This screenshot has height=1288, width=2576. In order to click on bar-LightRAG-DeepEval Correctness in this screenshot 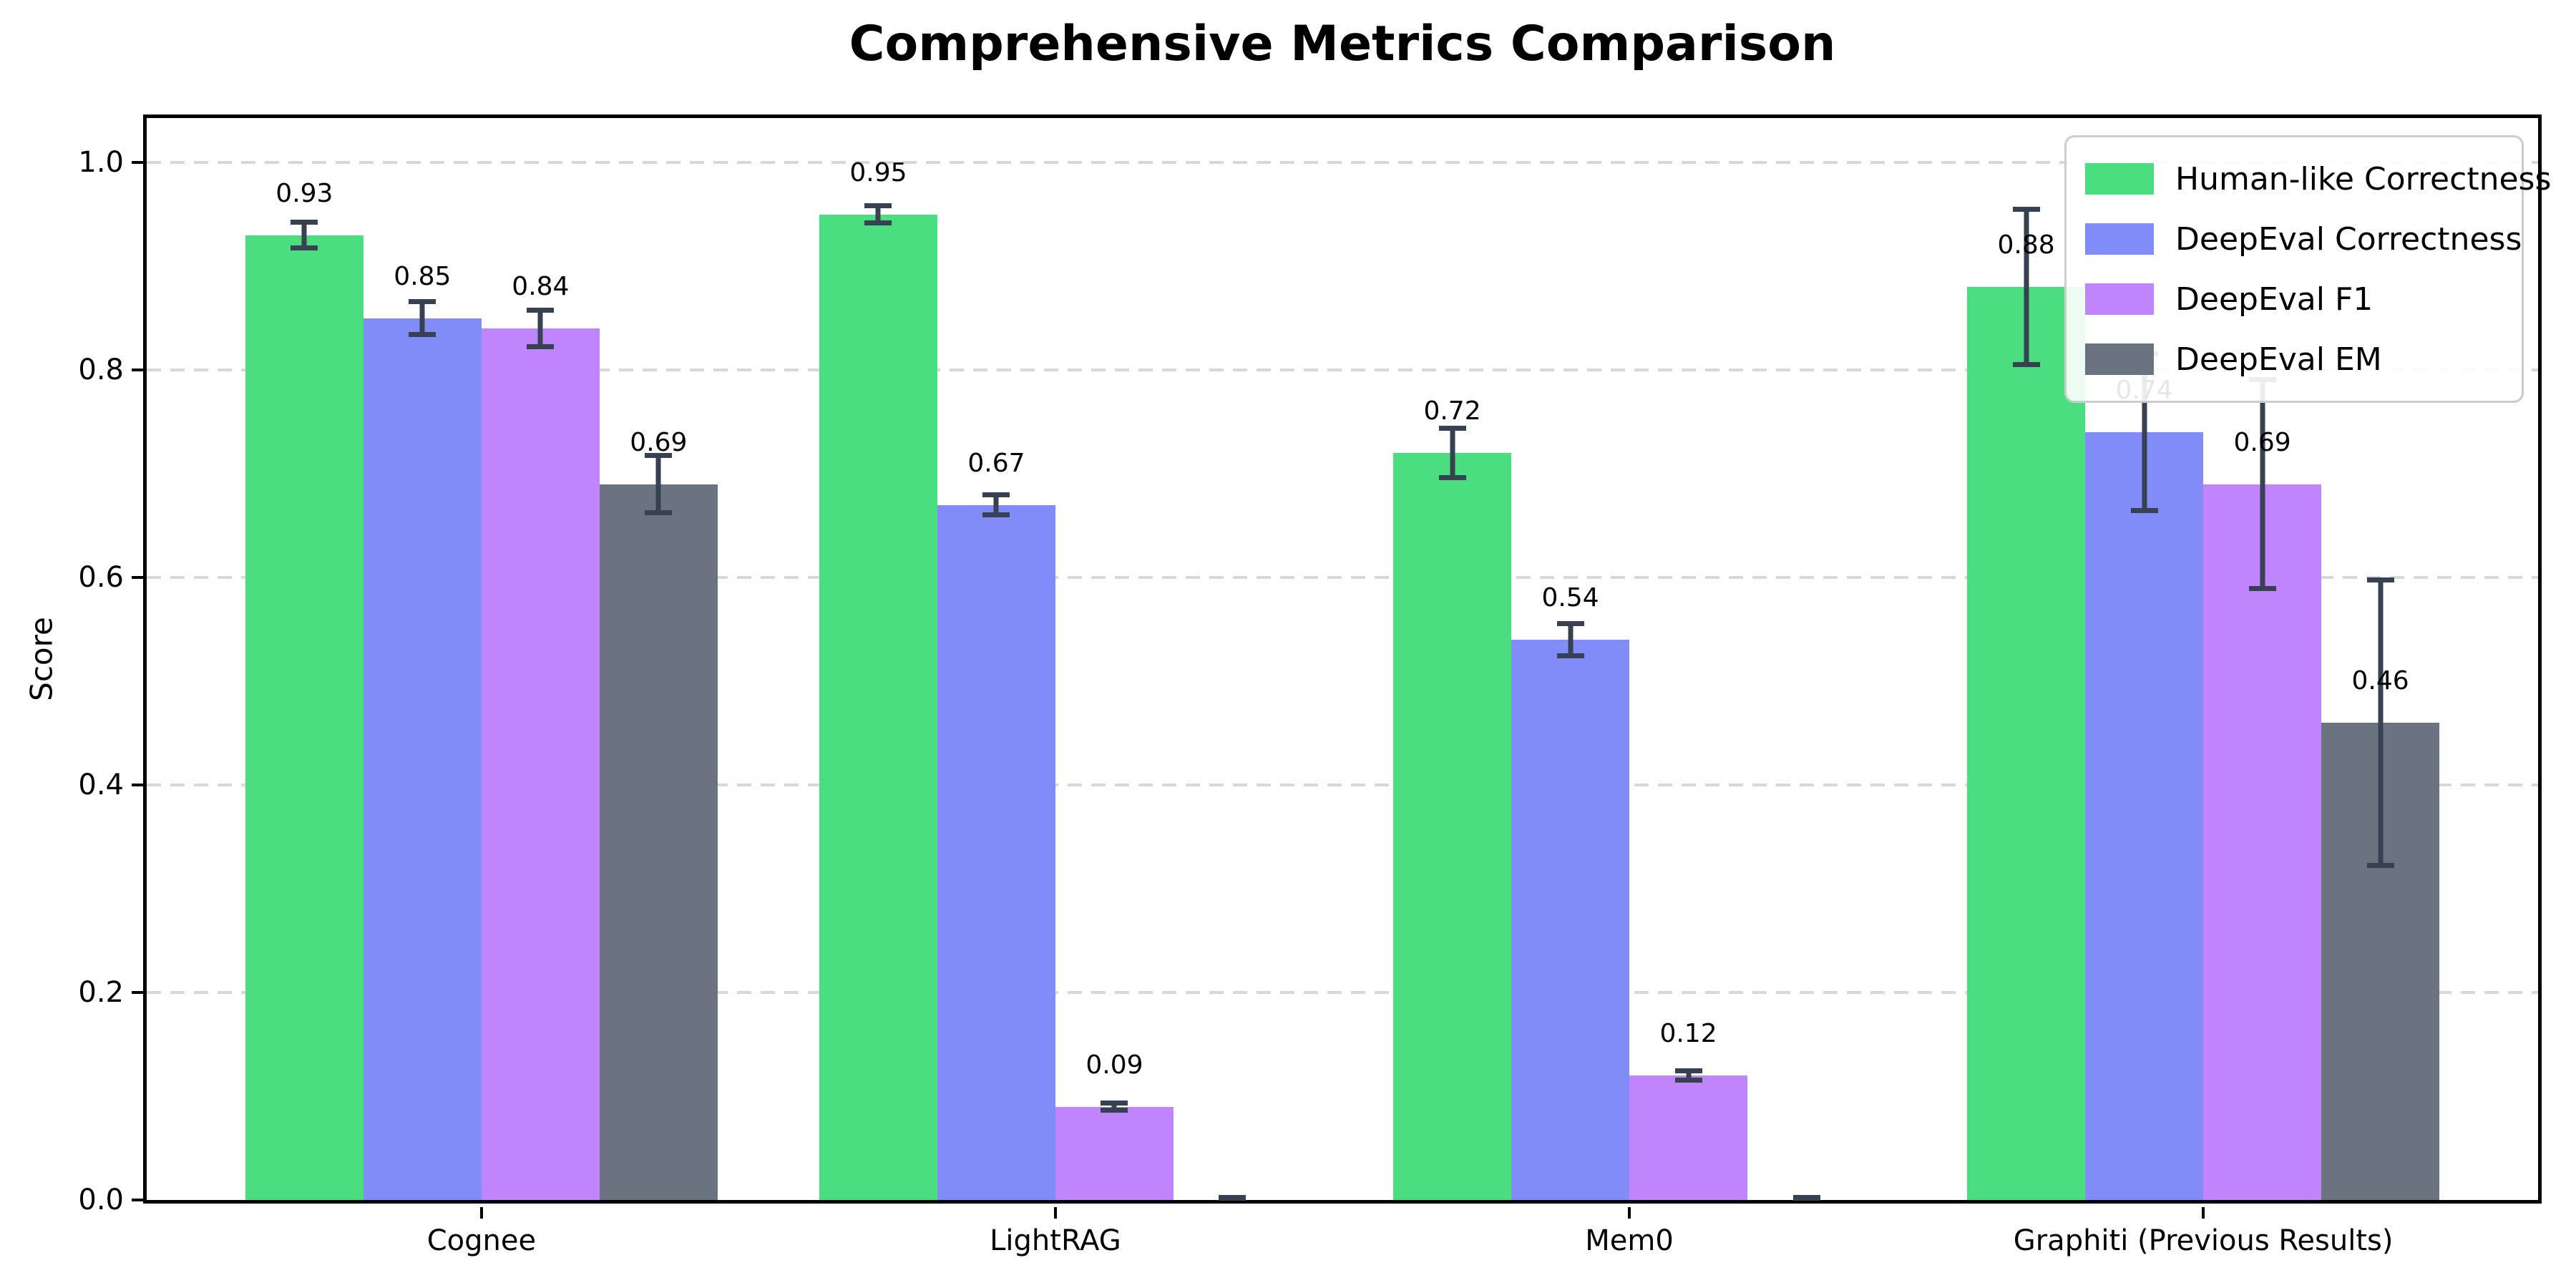, I will do `click(996, 852)`.